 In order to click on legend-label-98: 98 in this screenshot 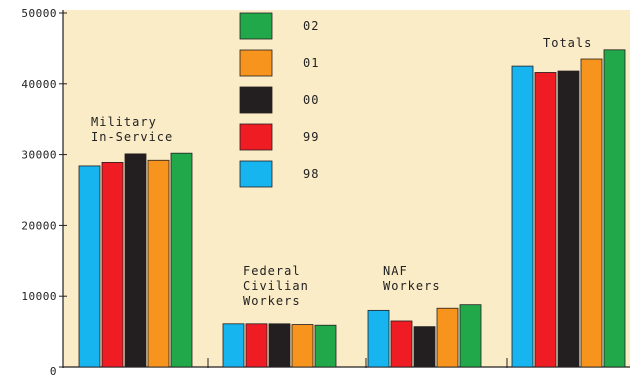, I will do `click(311, 174)`.